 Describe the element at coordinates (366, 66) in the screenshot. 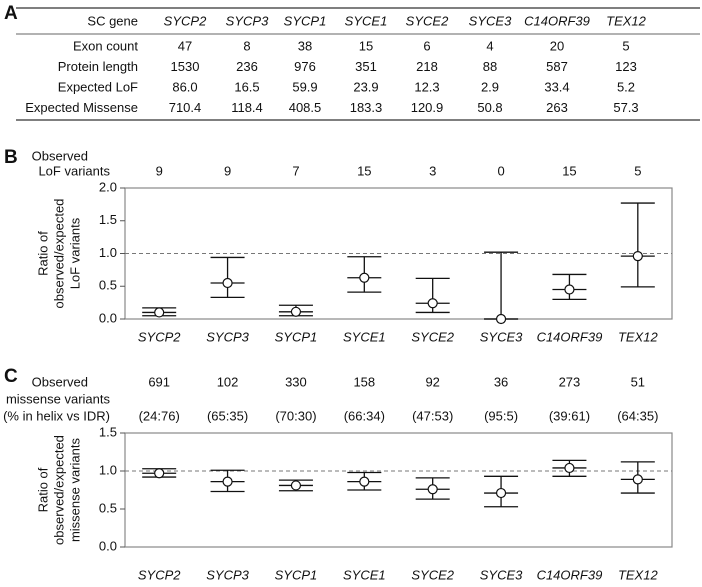

I see `table-cell: 351` at that location.